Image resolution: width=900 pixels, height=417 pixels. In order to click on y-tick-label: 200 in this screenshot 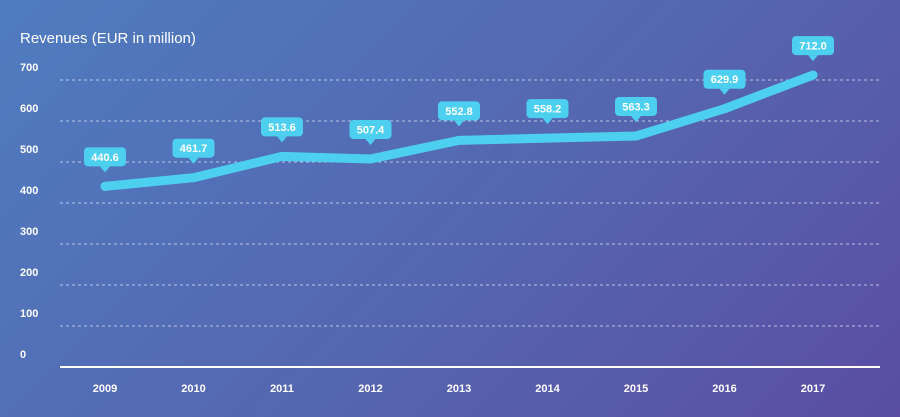, I will do `click(29, 273)`.